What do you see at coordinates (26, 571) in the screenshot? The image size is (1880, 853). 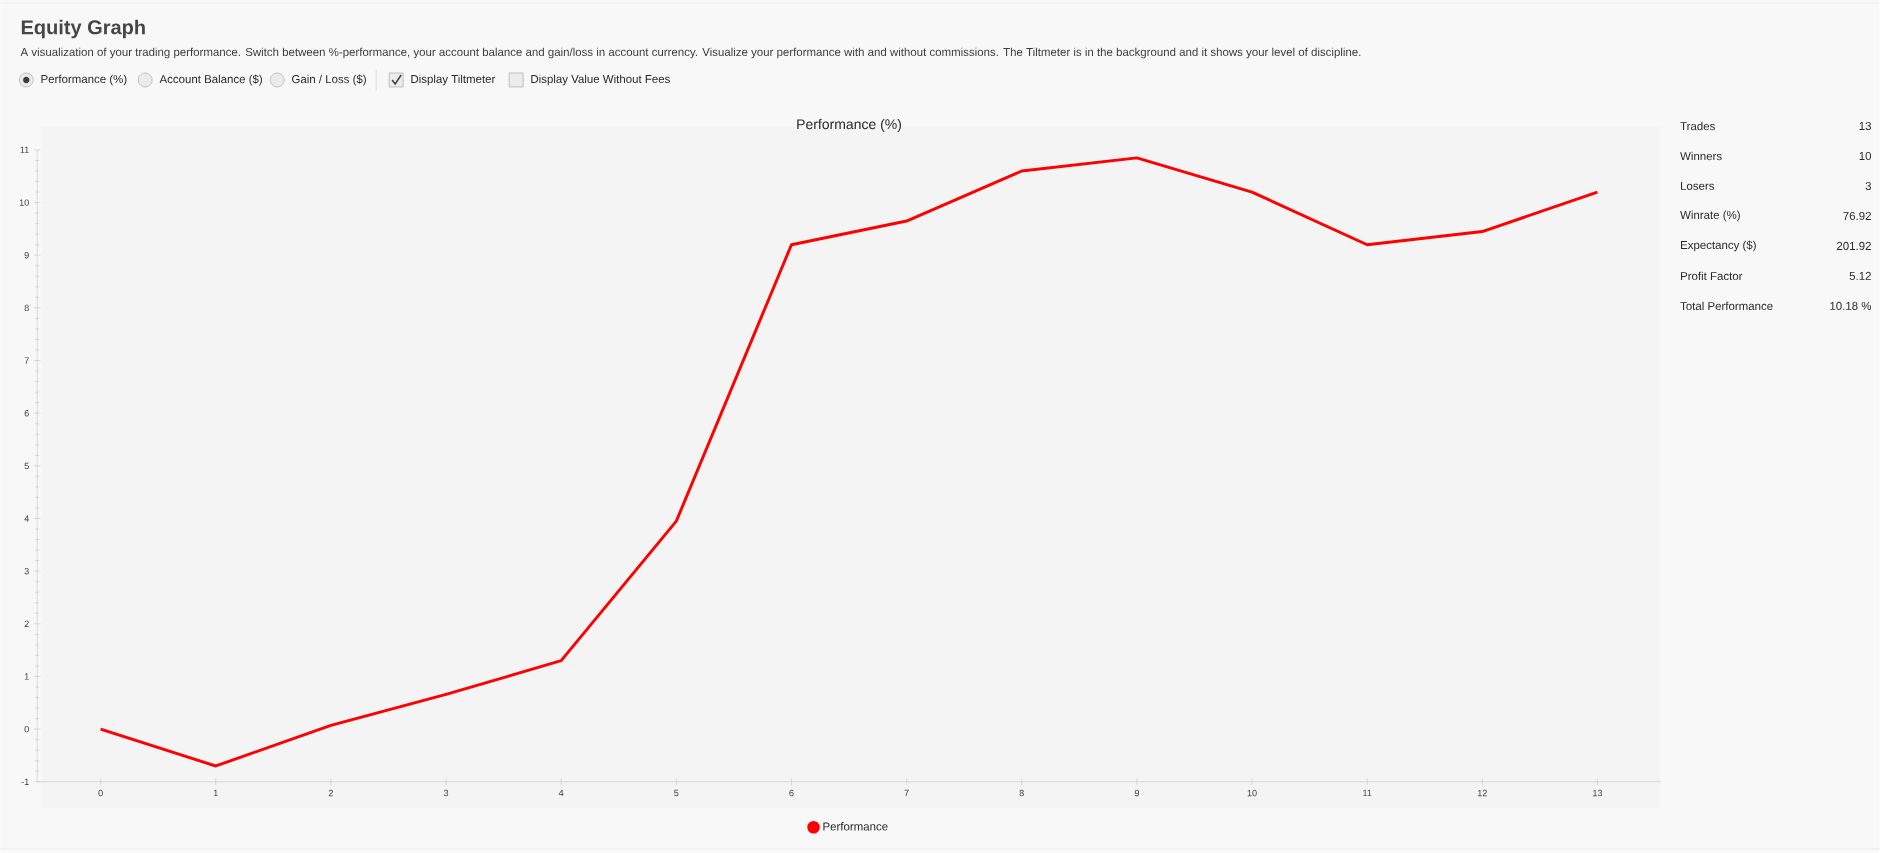 I see `y-tick-label: 3` at bounding box center [26, 571].